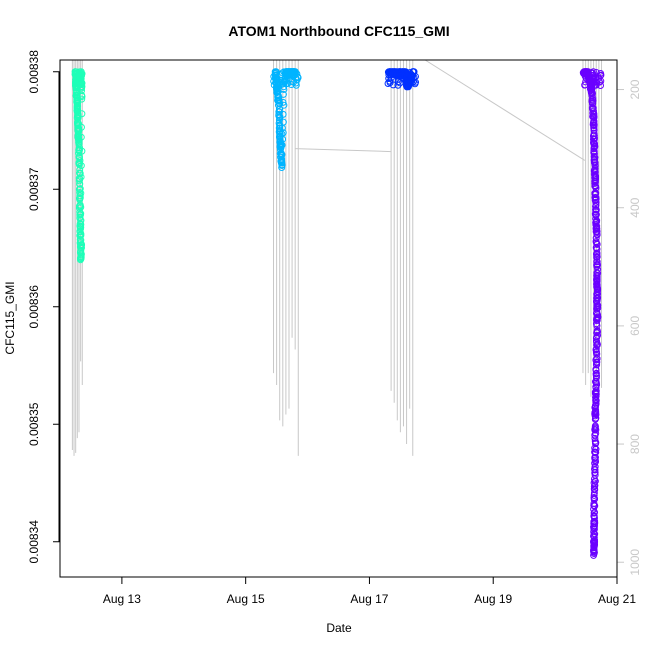  Describe the element at coordinates (343, 150) in the screenshot. I see `transit-line` at that location.